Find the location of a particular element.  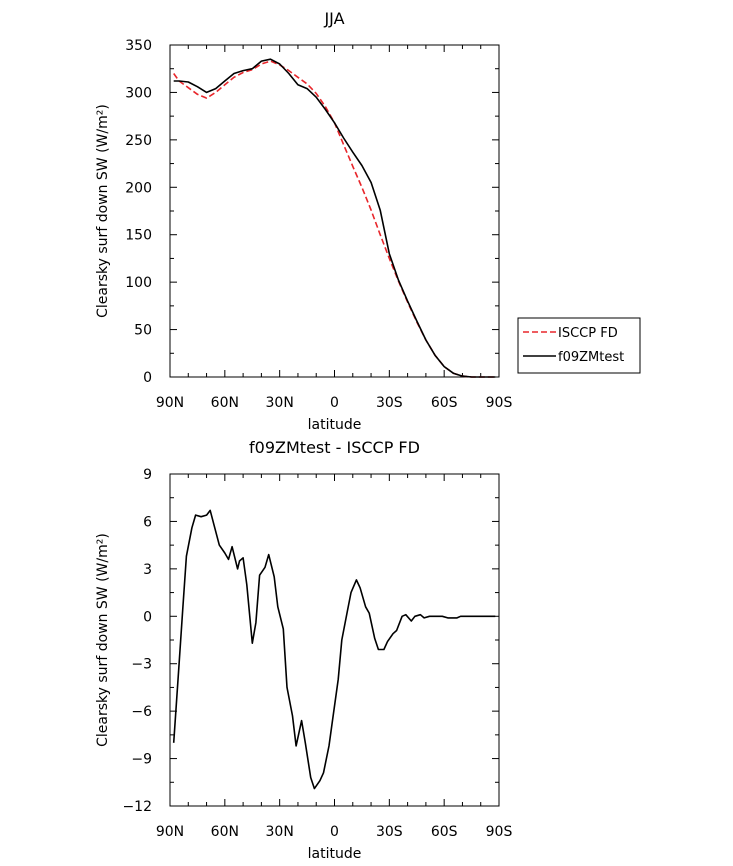

y-tick-label: 150 is located at coordinates (138, 236).